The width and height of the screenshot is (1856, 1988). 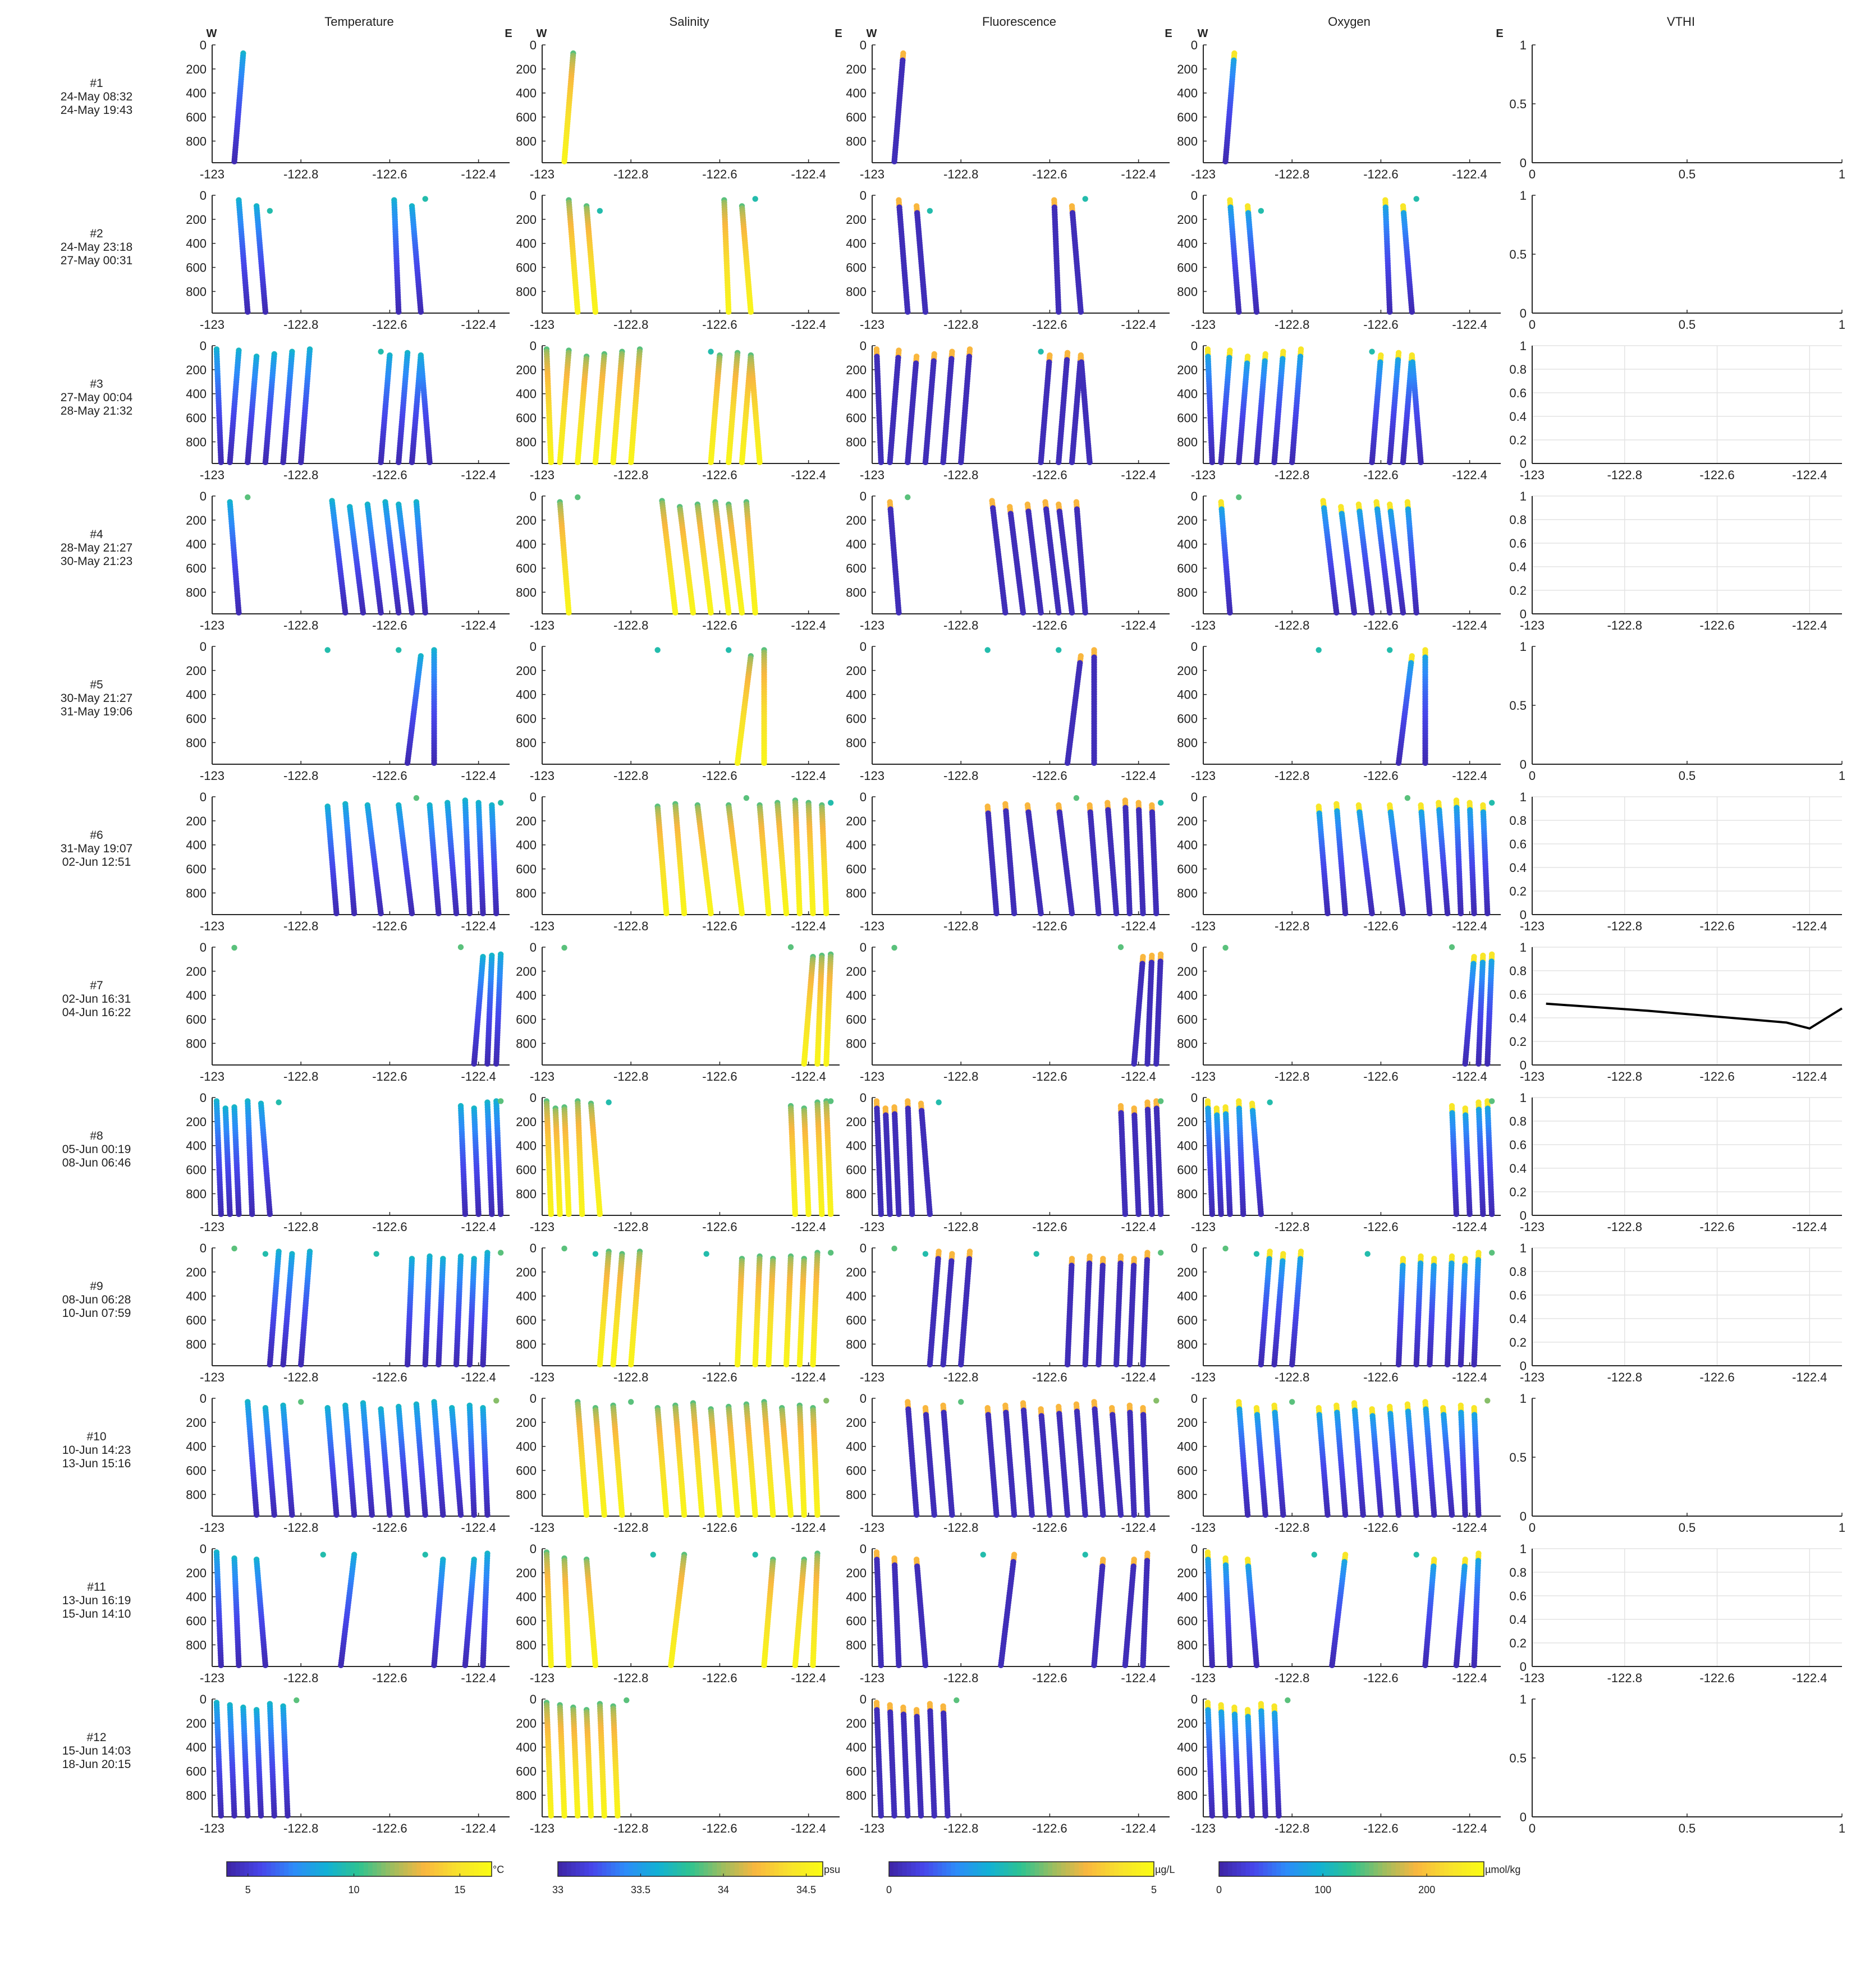 What do you see at coordinates (359, 22) in the screenshot?
I see `column-title: Temperature` at bounding box center [359, 22].